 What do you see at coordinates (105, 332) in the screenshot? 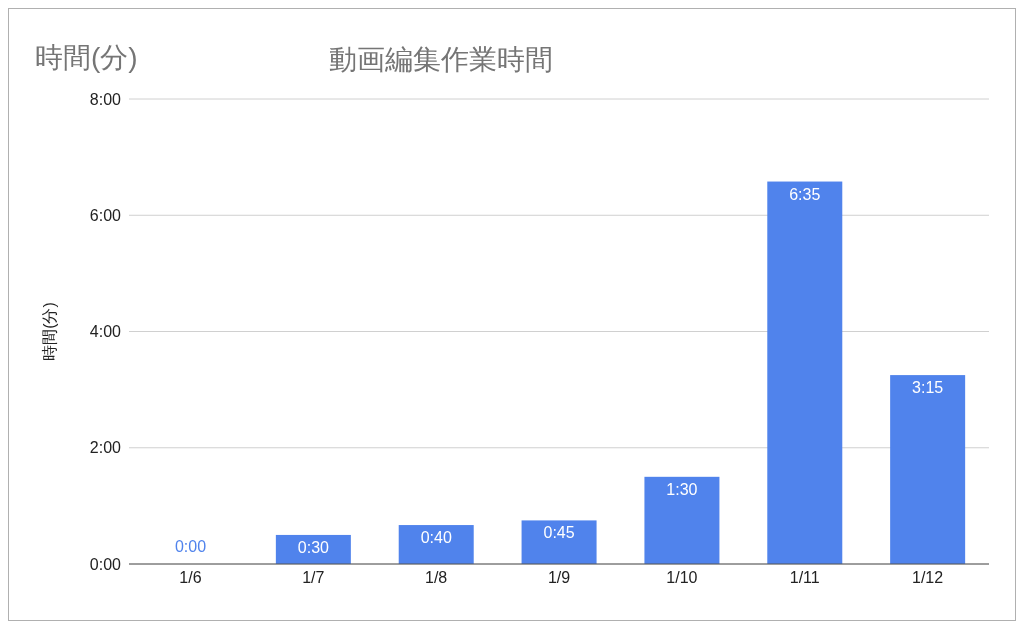
I see `y-tick-label: 4:00` at bounding box center [105, 332].